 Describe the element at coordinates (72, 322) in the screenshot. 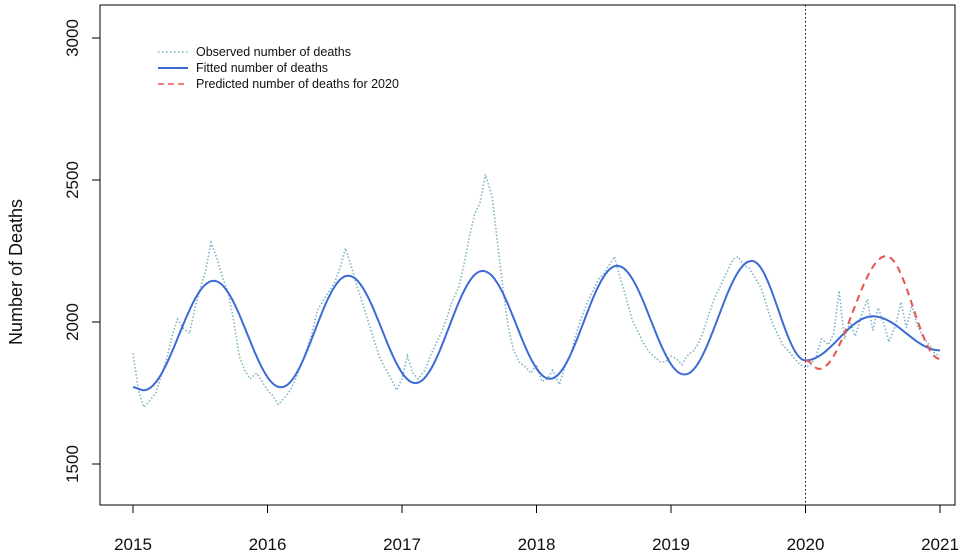

I see `y-tick-label: 2000` at that location.